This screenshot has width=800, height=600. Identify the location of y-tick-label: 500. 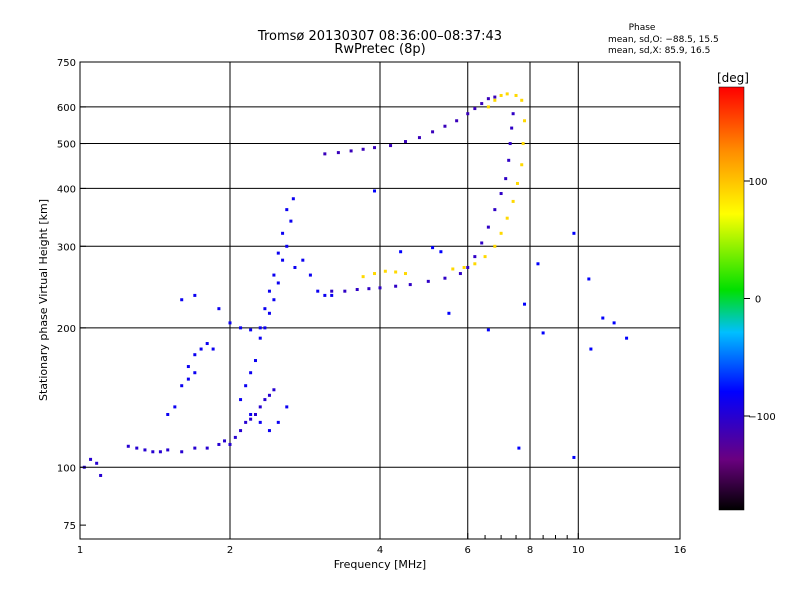
(66, 145).